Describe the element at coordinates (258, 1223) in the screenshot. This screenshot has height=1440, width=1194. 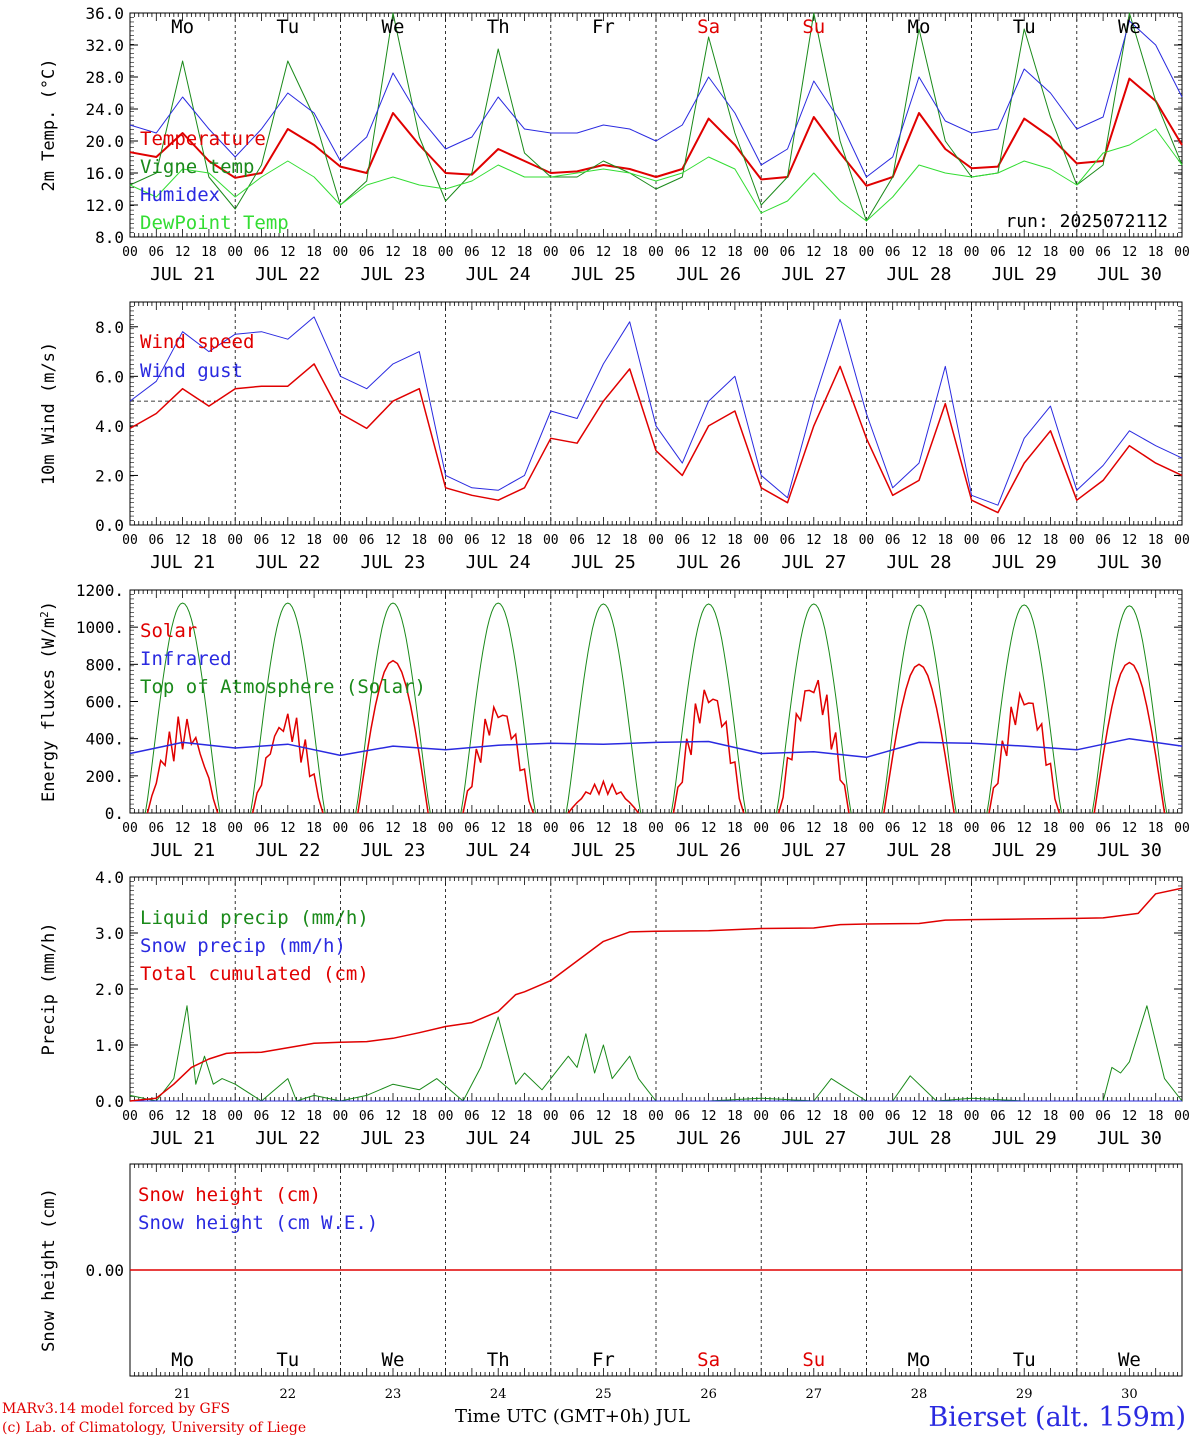
I see `legend-entry: Snow height (cm W.E.)` at that location.